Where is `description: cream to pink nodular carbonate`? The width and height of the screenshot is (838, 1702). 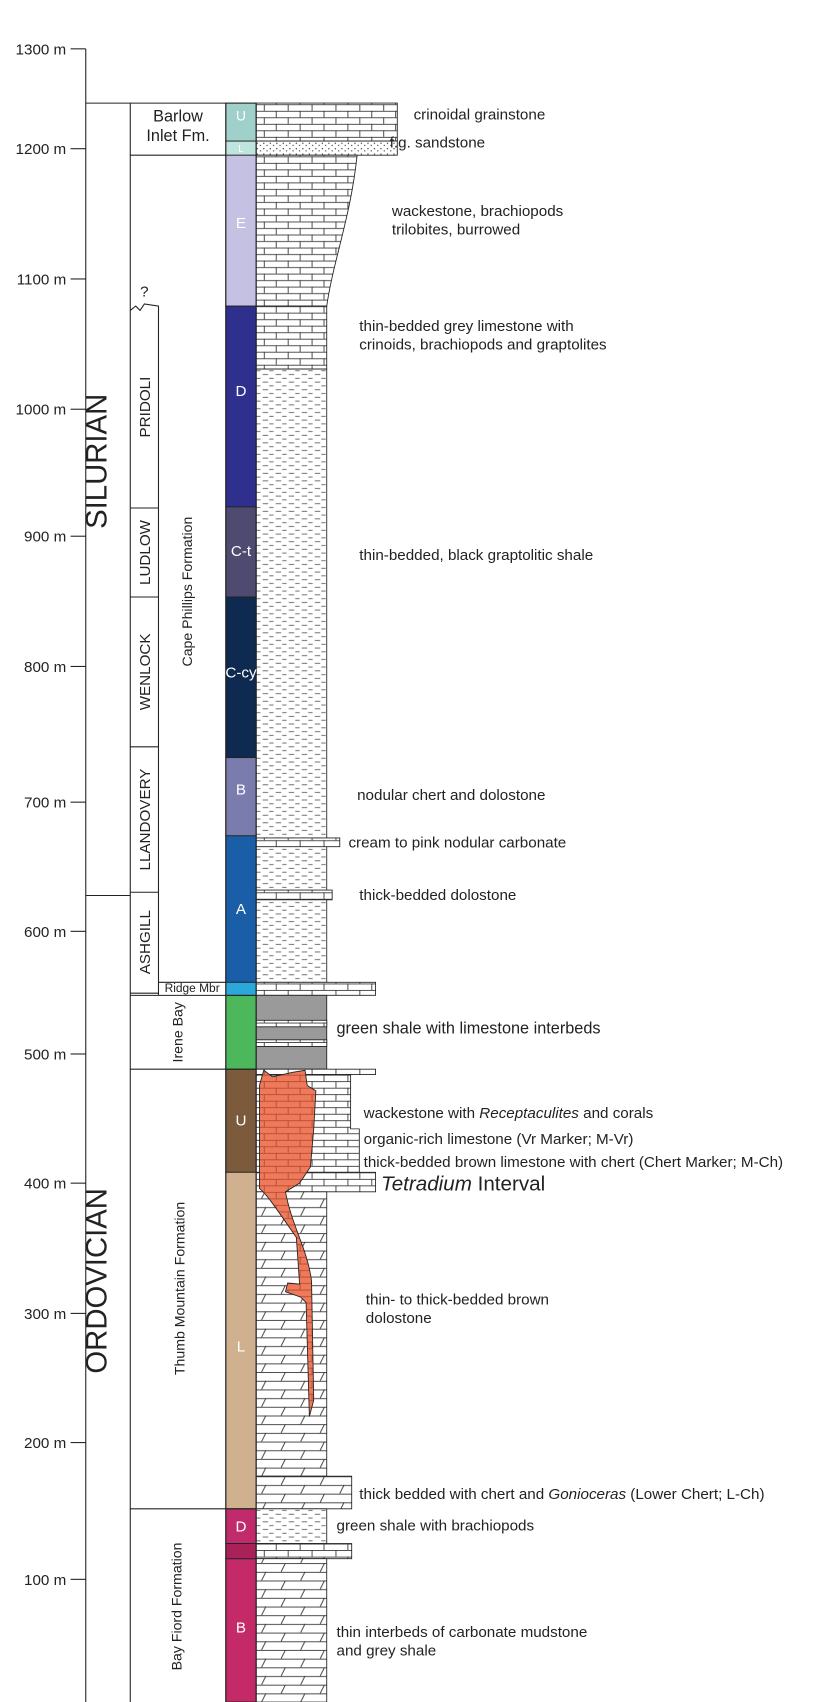 description: cream to pink nodular carbonate is located at coordinates (457, 843).